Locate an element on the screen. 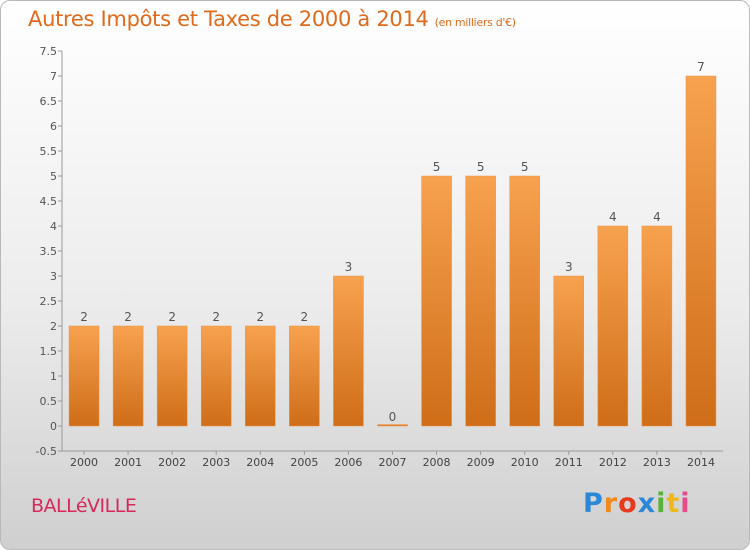 The height and width of the screenshot is (550, 750). x-tick-label: 2011 is located at coordinates (569, 462).